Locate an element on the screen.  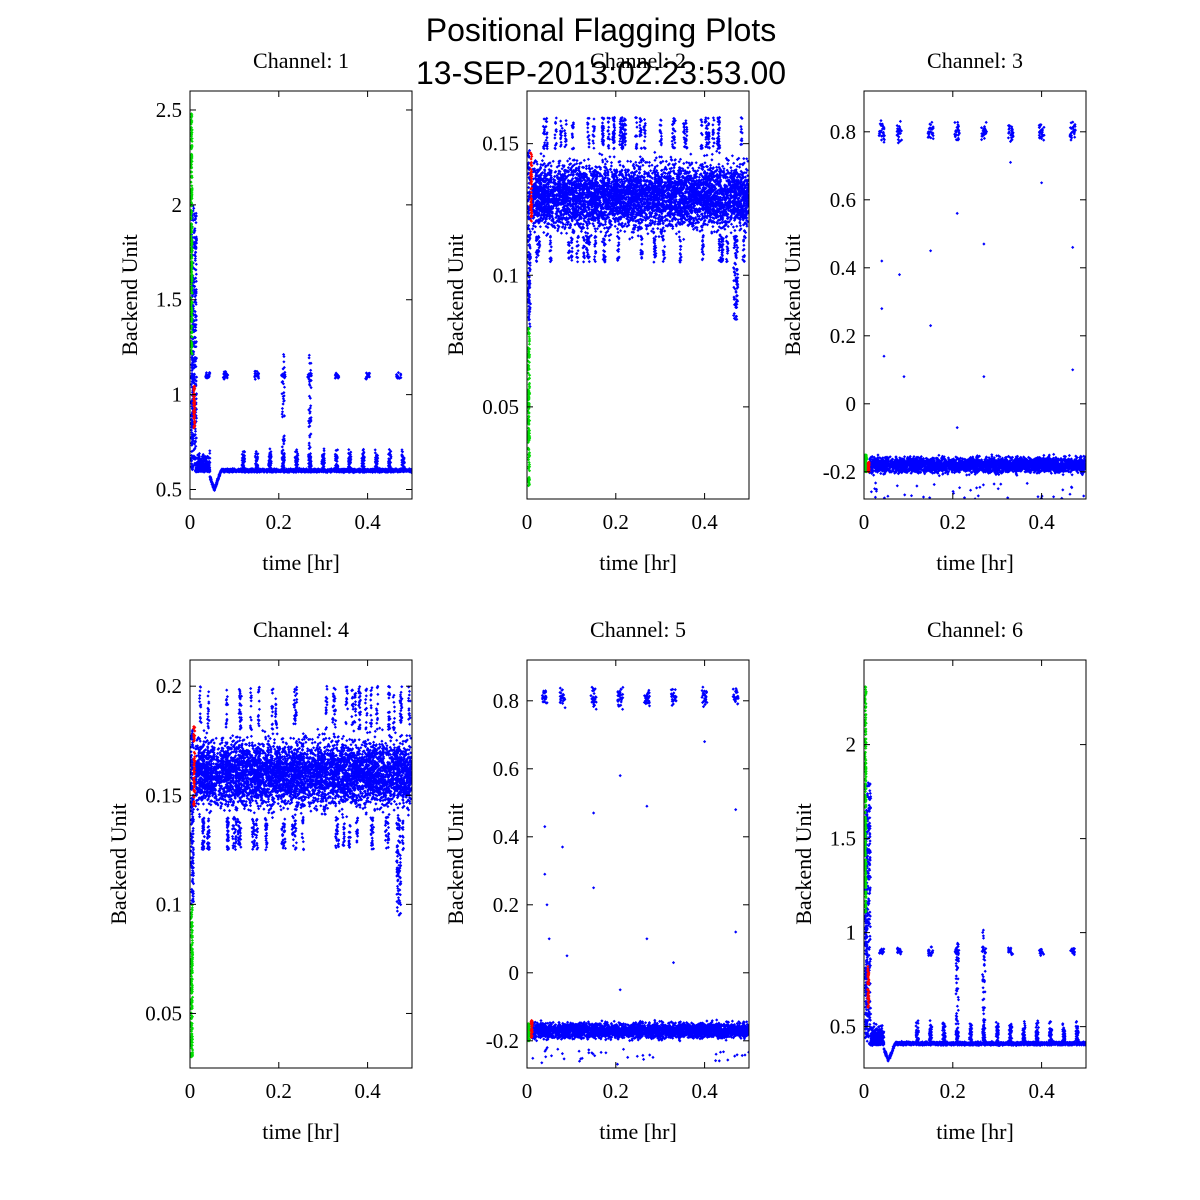
figure-title-line1: Positional Flagging Plots is located at coordinates (601, 30).